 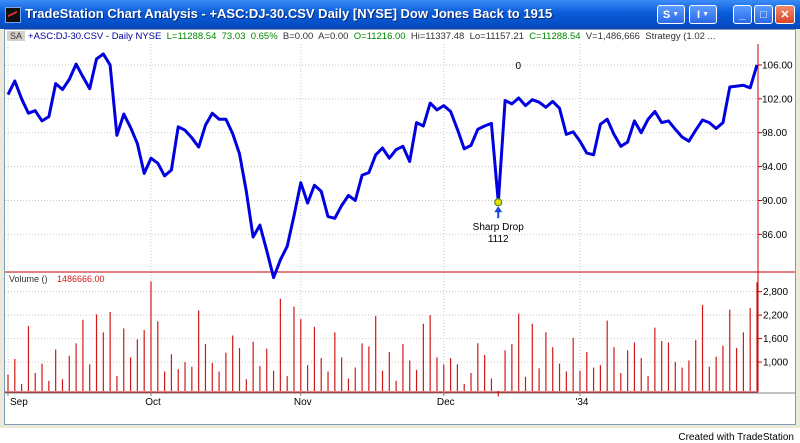 I want to click on net-change: 73.03, so click(x=233, y=36).